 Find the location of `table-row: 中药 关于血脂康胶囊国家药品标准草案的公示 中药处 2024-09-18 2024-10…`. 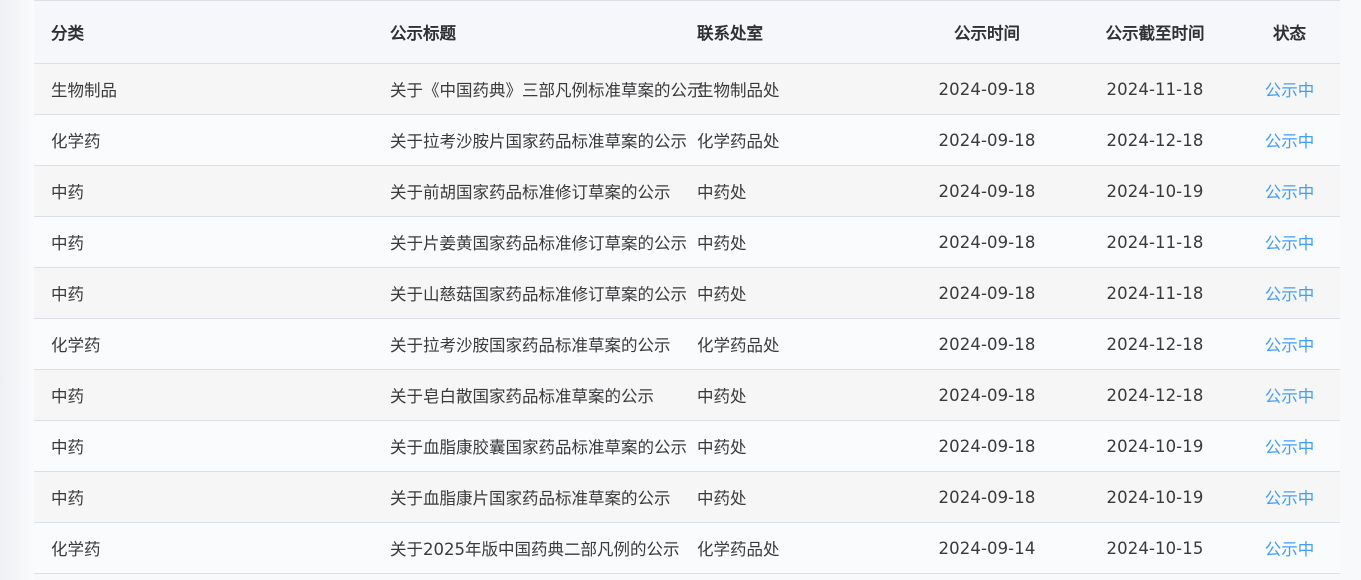

table-row: 中药 关于血脂康胶囊国家药品标准草案的公示 中药处 2024-09-18 2024-10… is located at coordinates (687, 446).